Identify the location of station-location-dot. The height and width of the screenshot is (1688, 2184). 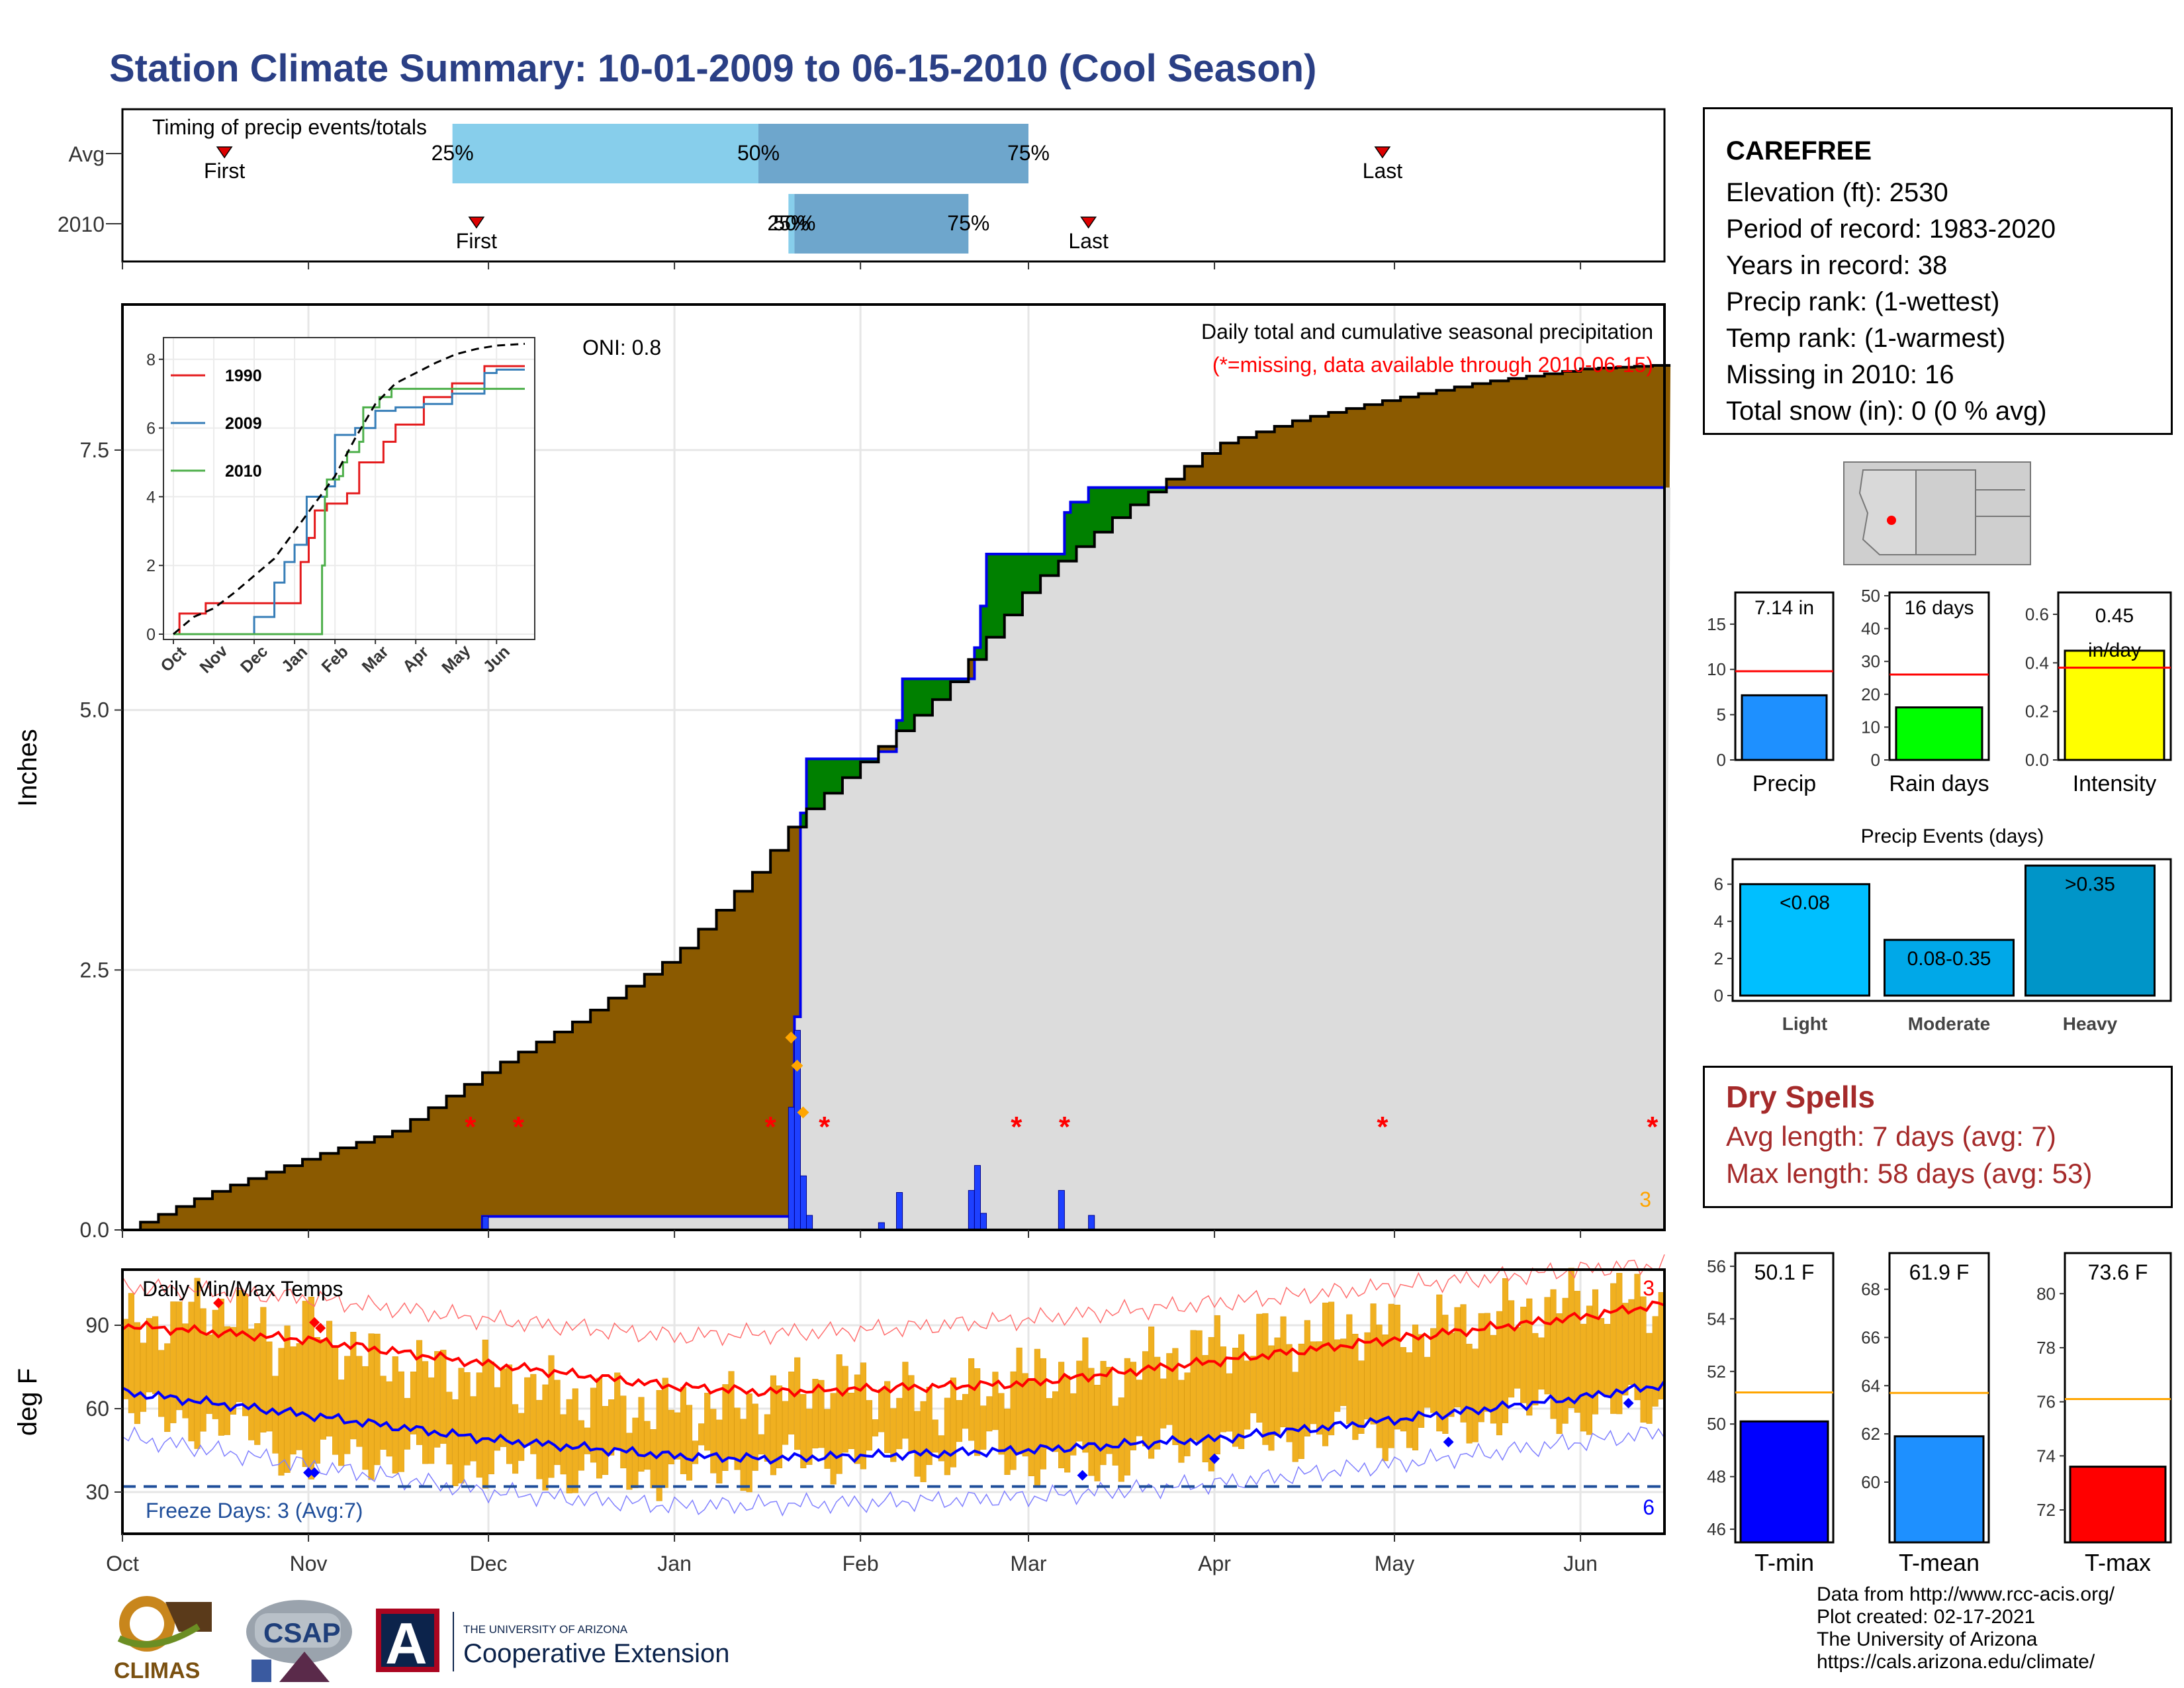
(1891, 520).